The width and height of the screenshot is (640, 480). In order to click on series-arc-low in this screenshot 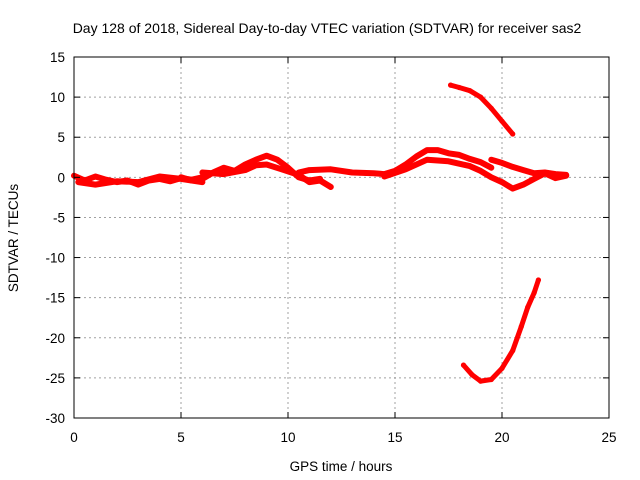, I will do `click(501, 330)`.